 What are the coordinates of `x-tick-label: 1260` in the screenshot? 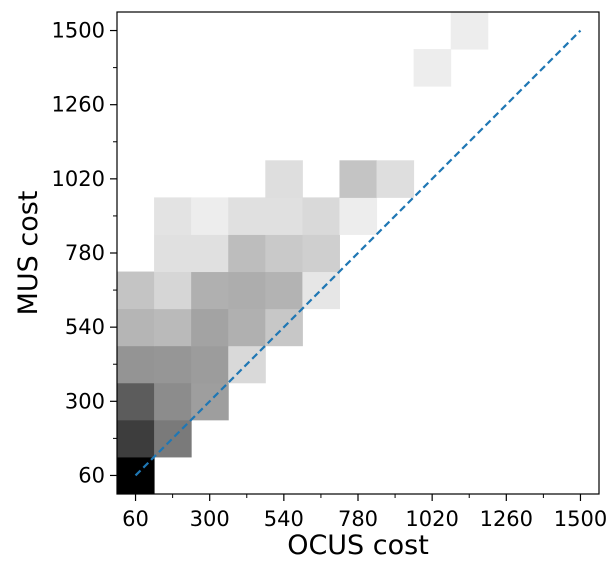 It's located at (506, 519).